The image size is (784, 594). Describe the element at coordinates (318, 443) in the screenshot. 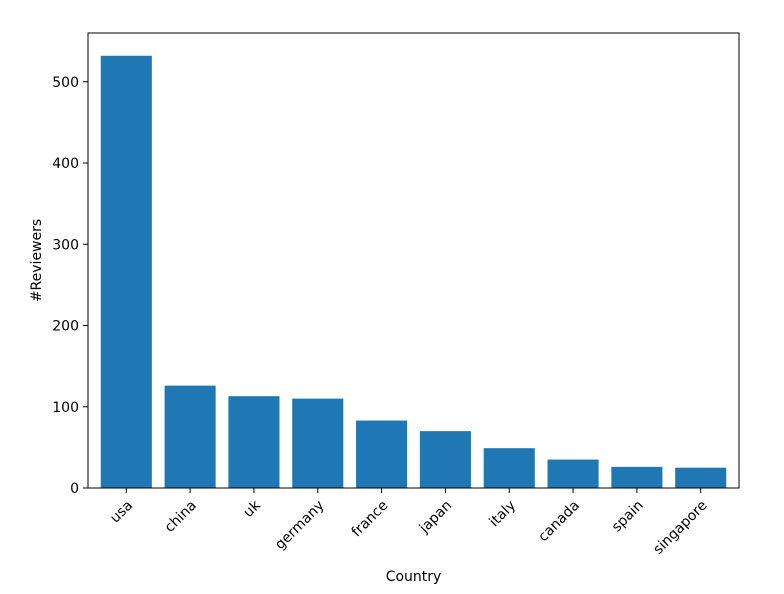

I see `bar-germany` at that location.